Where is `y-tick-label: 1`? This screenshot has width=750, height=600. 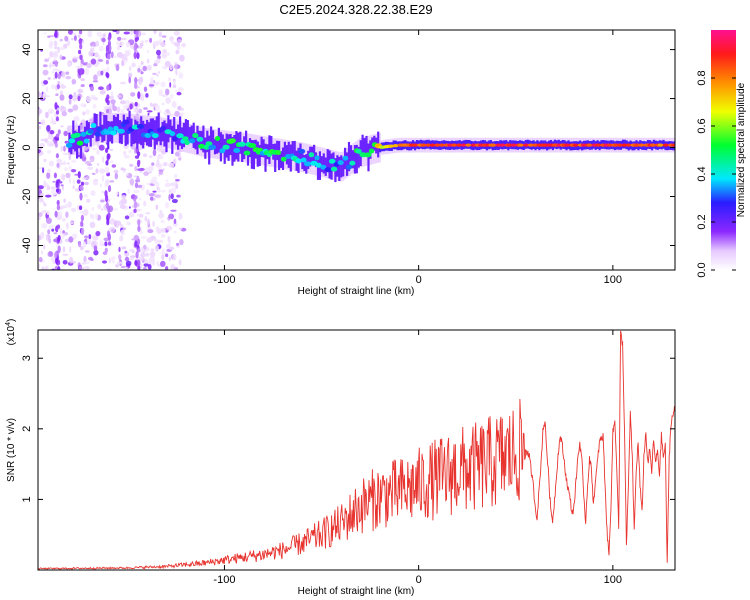
y-tick-label: 1 is located at coordinates (27, 499).